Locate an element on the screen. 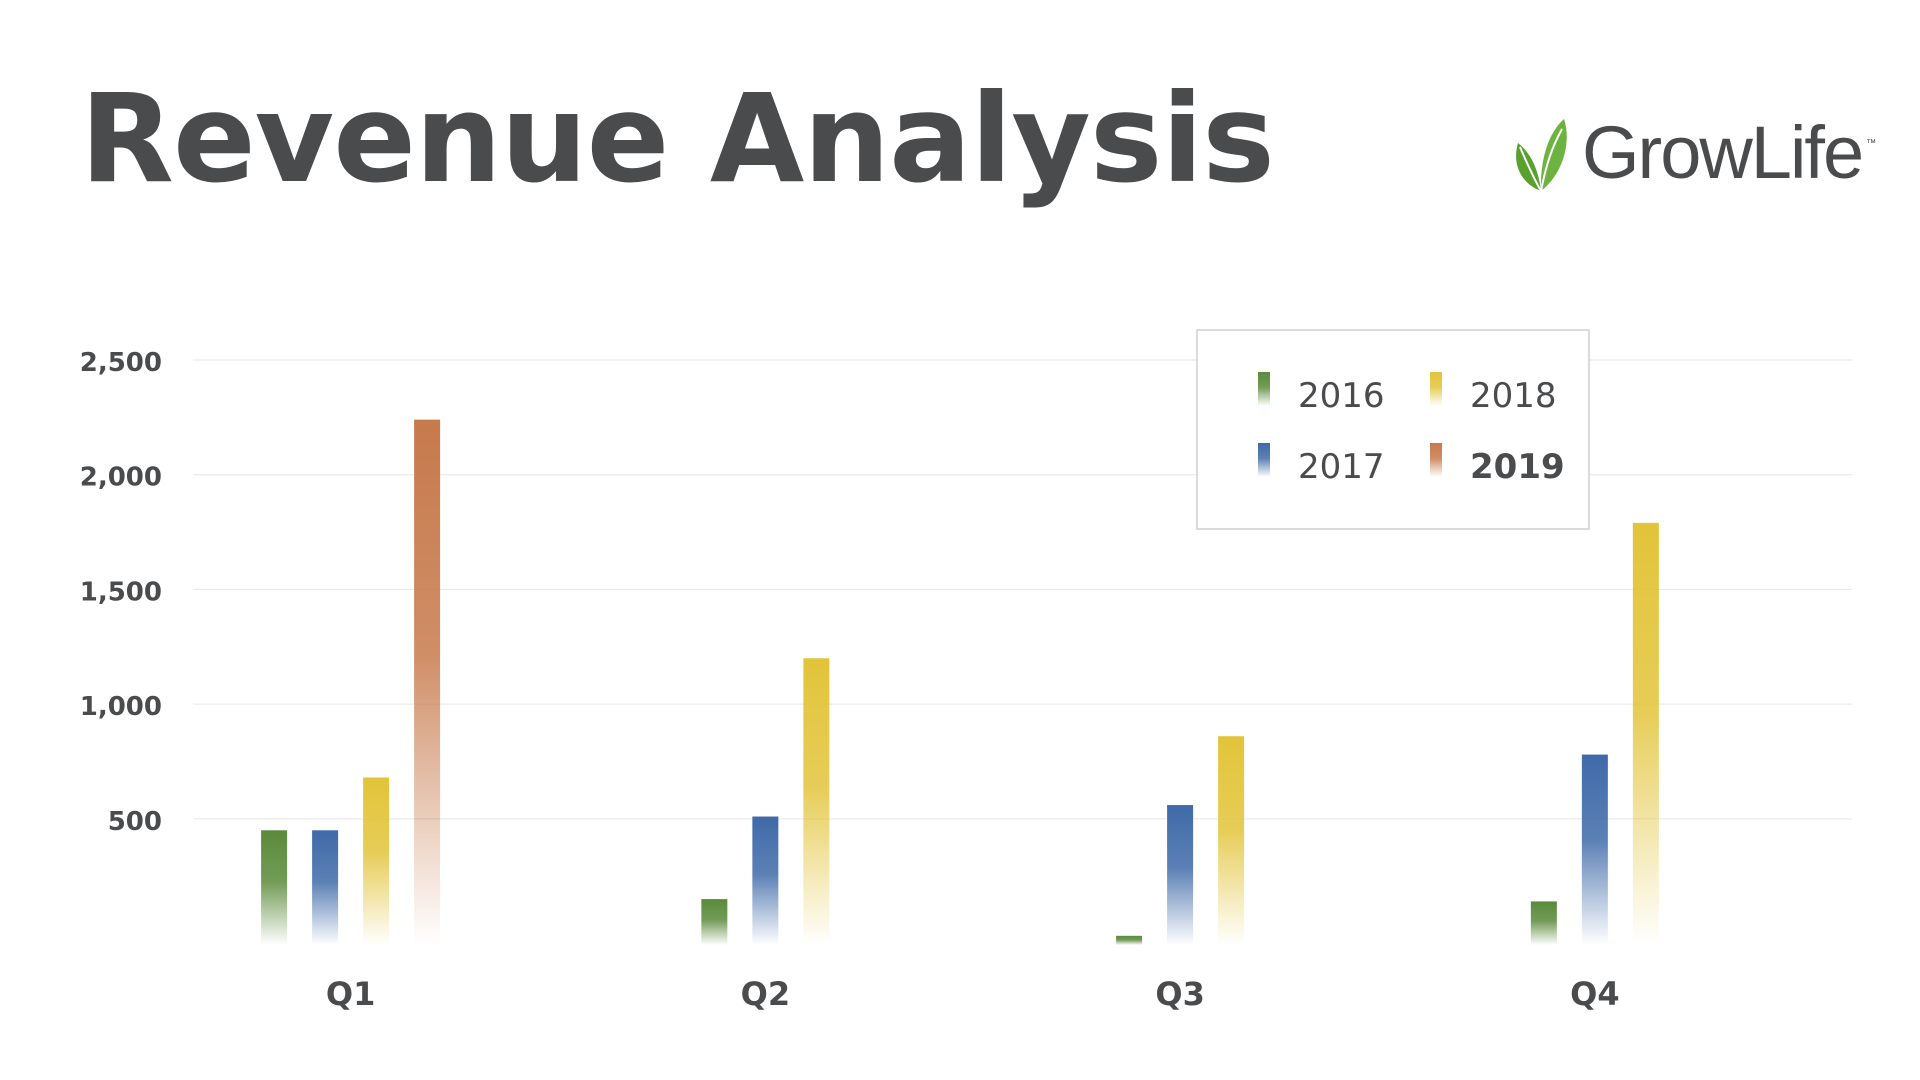 The height and width of the screenshot is (1080, 1920). bar-2017-Q2 is located at coordinates (765, 880).